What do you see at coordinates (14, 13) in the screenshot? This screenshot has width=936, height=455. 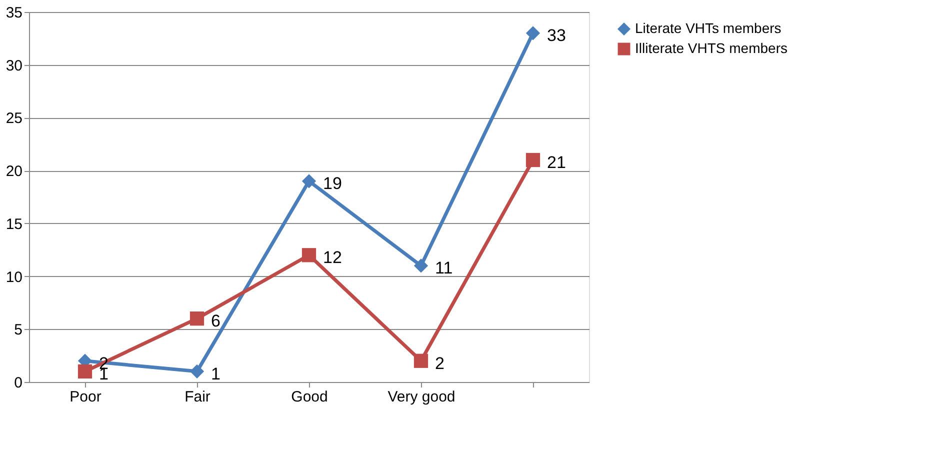 I see `y-tick-label: 35` at bounding box center [14, 13].